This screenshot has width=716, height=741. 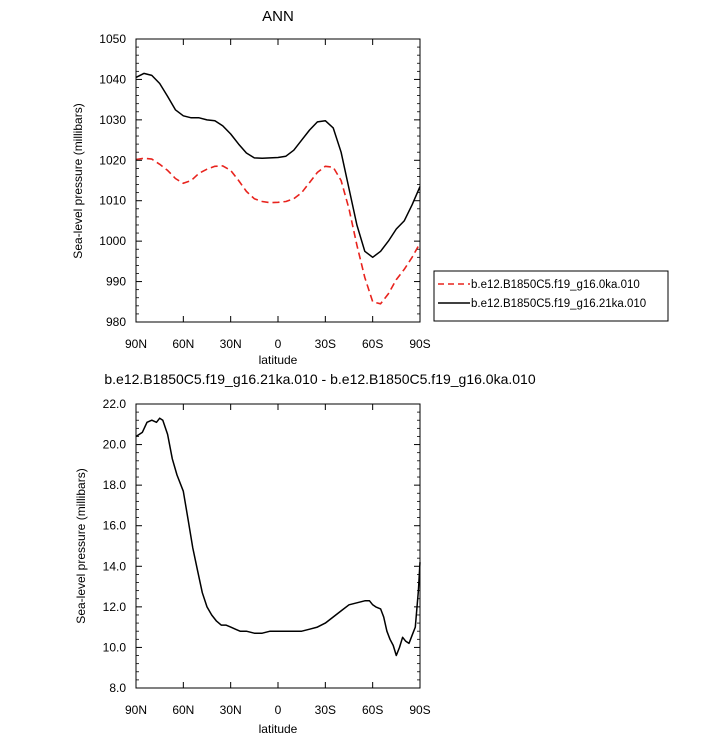 What do you see at coordinates (112, 160) in the screenshot?
I see `y-tick-label: 1020` at bounding box center [112, 160].